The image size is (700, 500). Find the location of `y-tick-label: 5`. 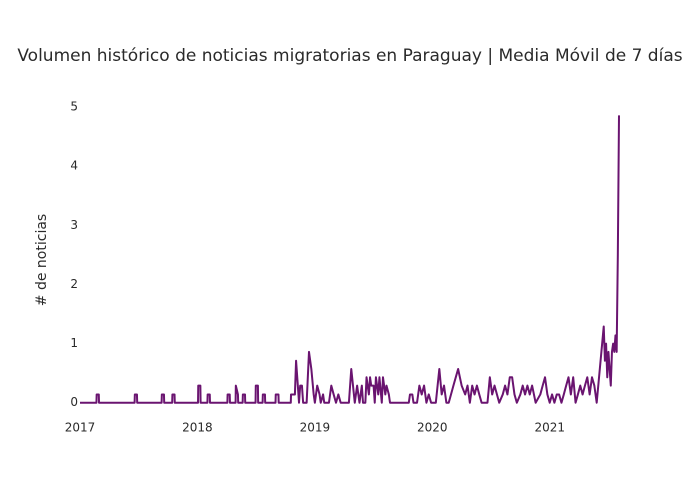

y-tick-label: 5 is located at coordinates (74, 107).